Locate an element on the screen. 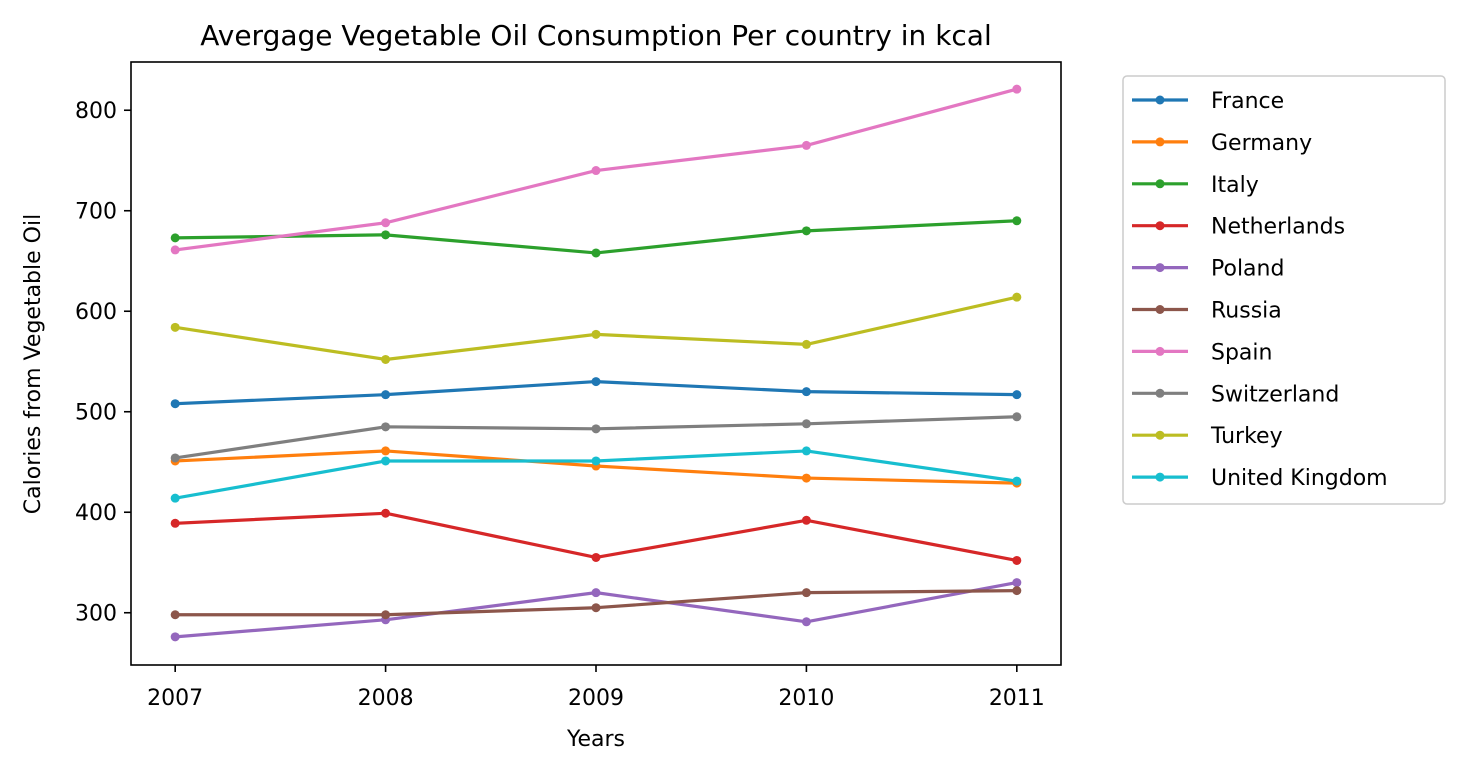  legend-label: Turkey is located at coordinates (1246, 436).